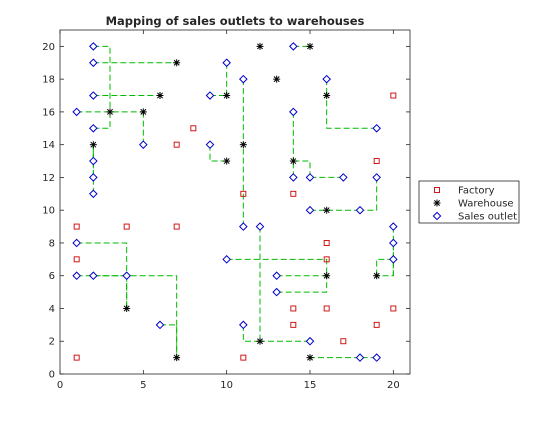  What do you see at coordinates (476, 191) in the screenshot?
I see `legend-label: Factory` at bounding box center [476, 191].